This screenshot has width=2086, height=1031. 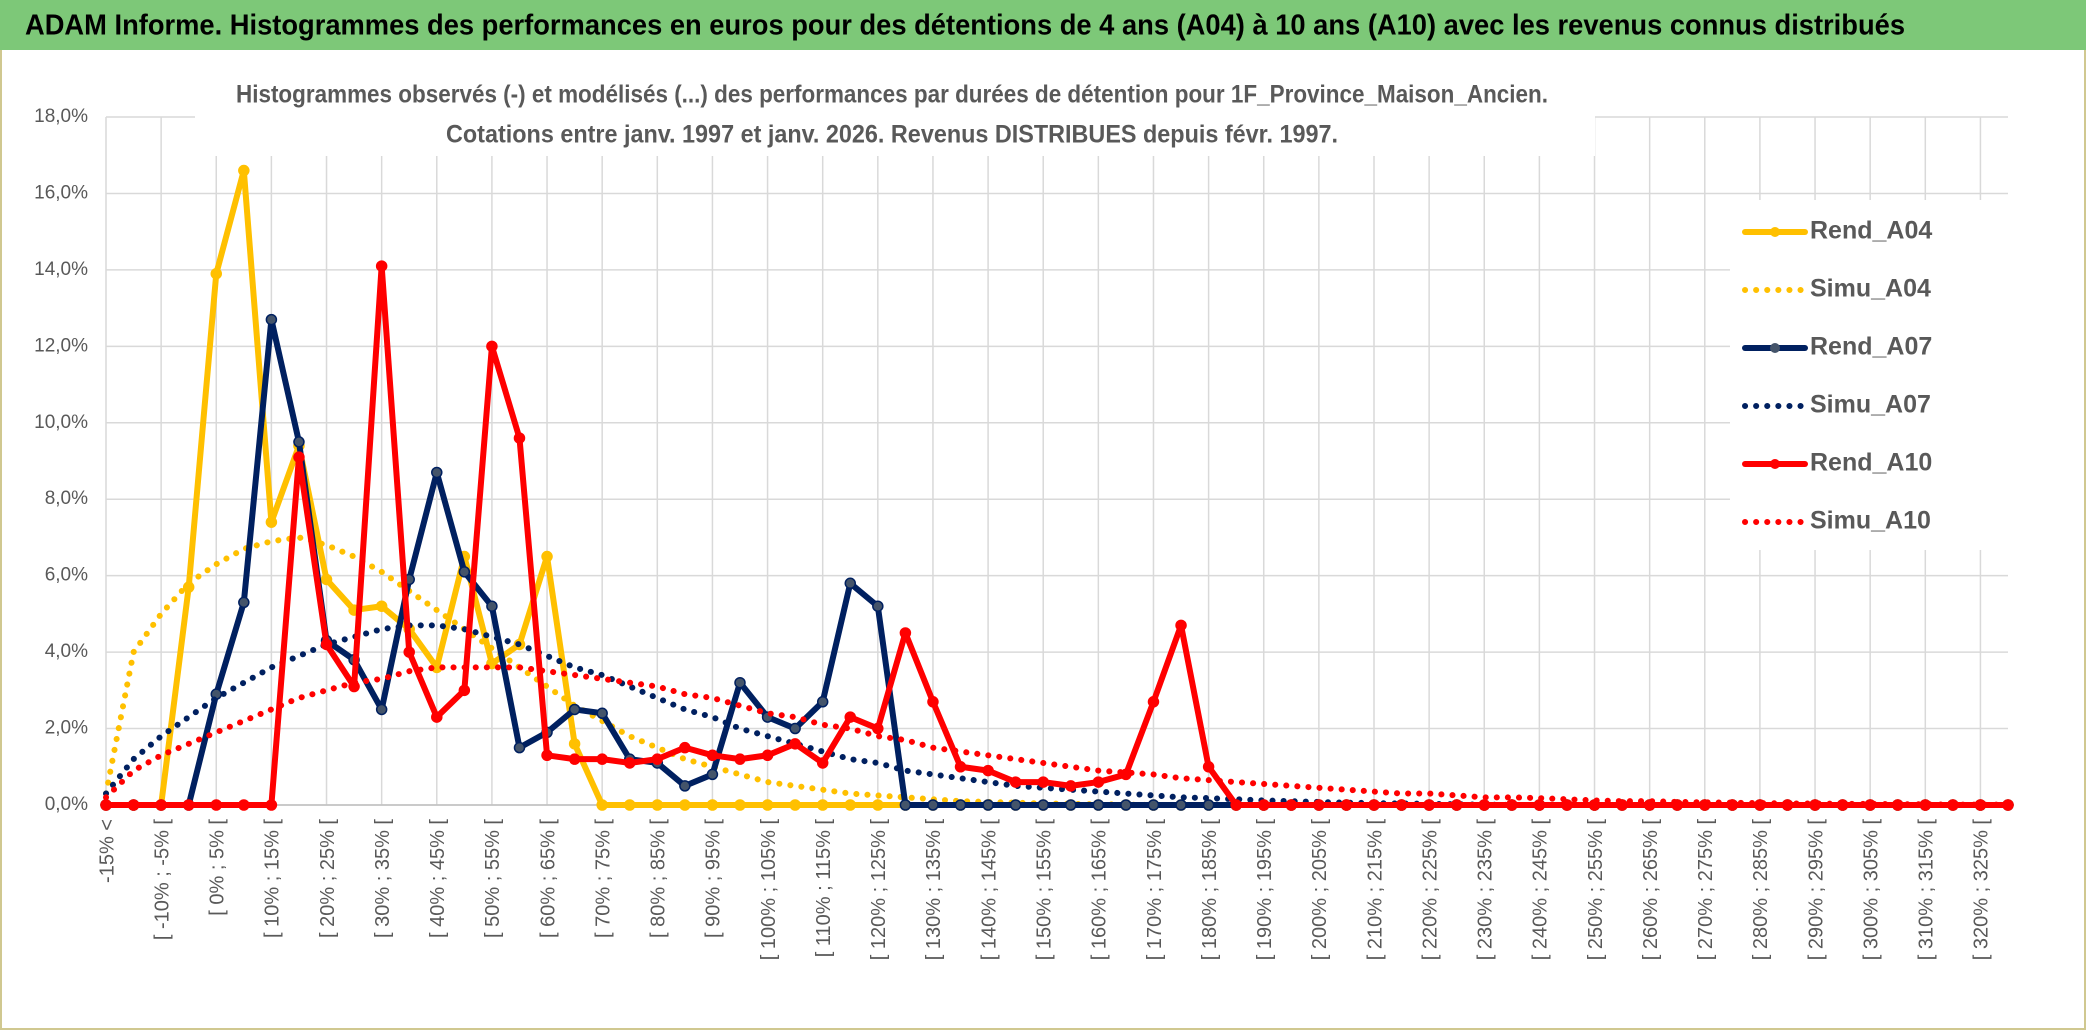 What do you see at coordinates (1870, 289) in the screenshot?
I see `legend-label: Simu_A04` at bounding box center [1870, 289].